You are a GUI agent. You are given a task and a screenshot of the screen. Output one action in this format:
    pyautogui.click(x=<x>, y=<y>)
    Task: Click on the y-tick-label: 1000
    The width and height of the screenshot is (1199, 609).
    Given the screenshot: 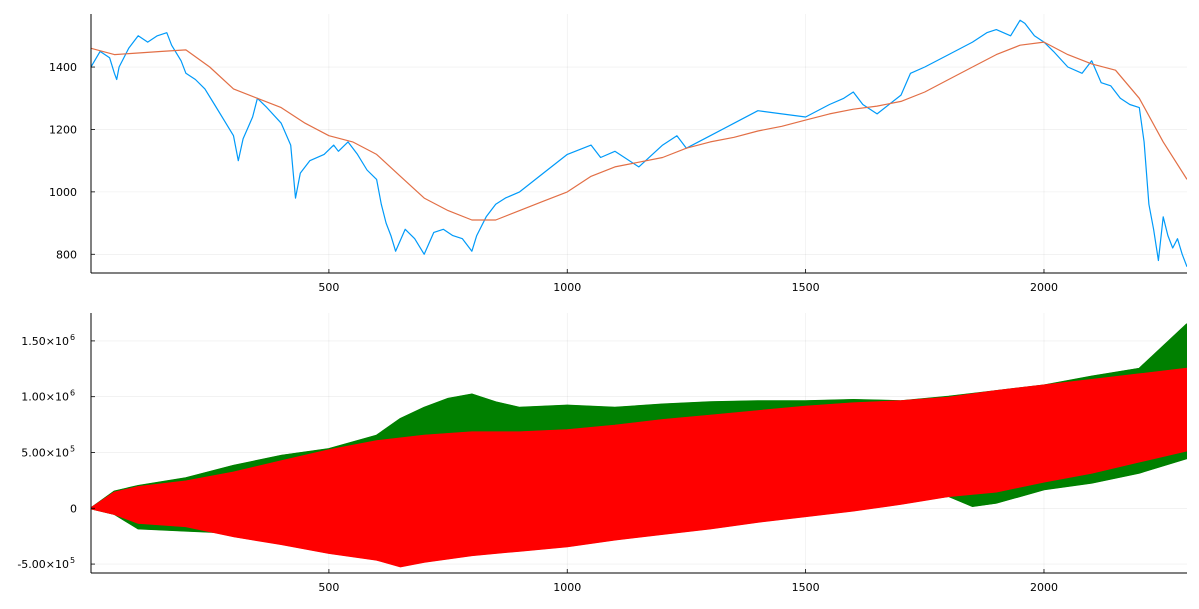 What is the action you would take?
    pyautogui.click(x=63, y=192)
    